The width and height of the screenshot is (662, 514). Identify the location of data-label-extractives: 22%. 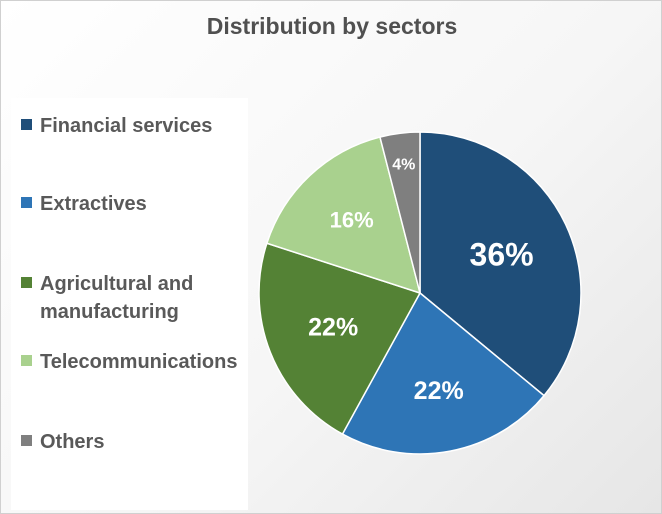
(439, 391).